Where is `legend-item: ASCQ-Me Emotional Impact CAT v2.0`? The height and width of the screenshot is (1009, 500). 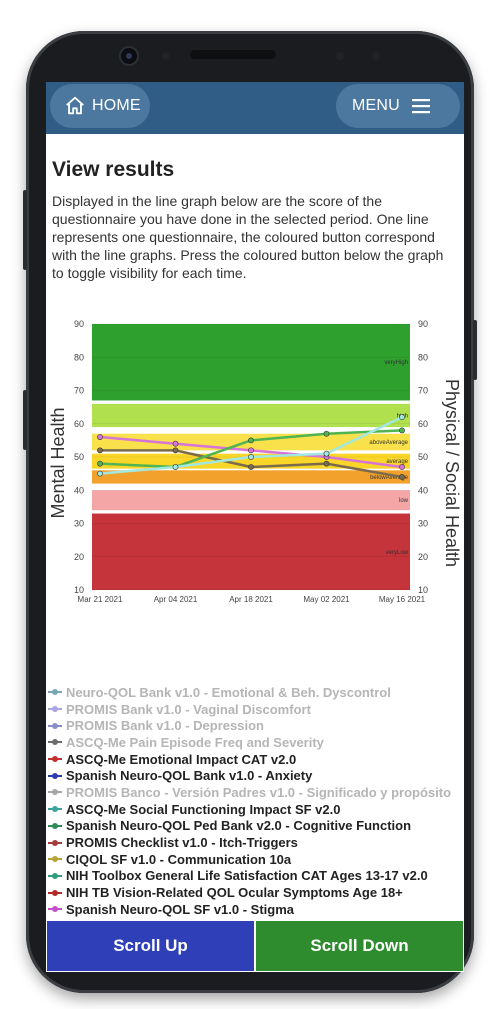 legend-item: ASCQ-Me Emotional Impact CAT v2.0 is located at coordinates (256, 759).